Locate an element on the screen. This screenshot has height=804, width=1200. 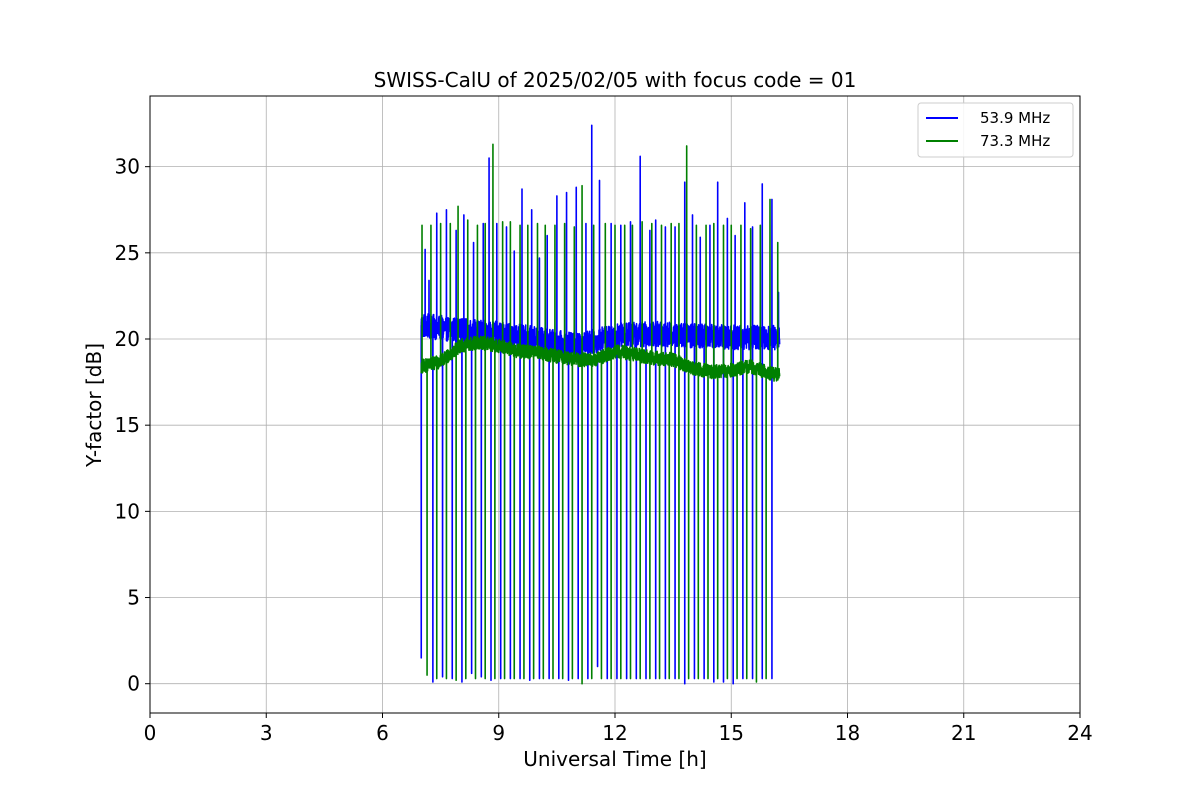
x-tick-label: 9 is located at coordinates (498, 733).